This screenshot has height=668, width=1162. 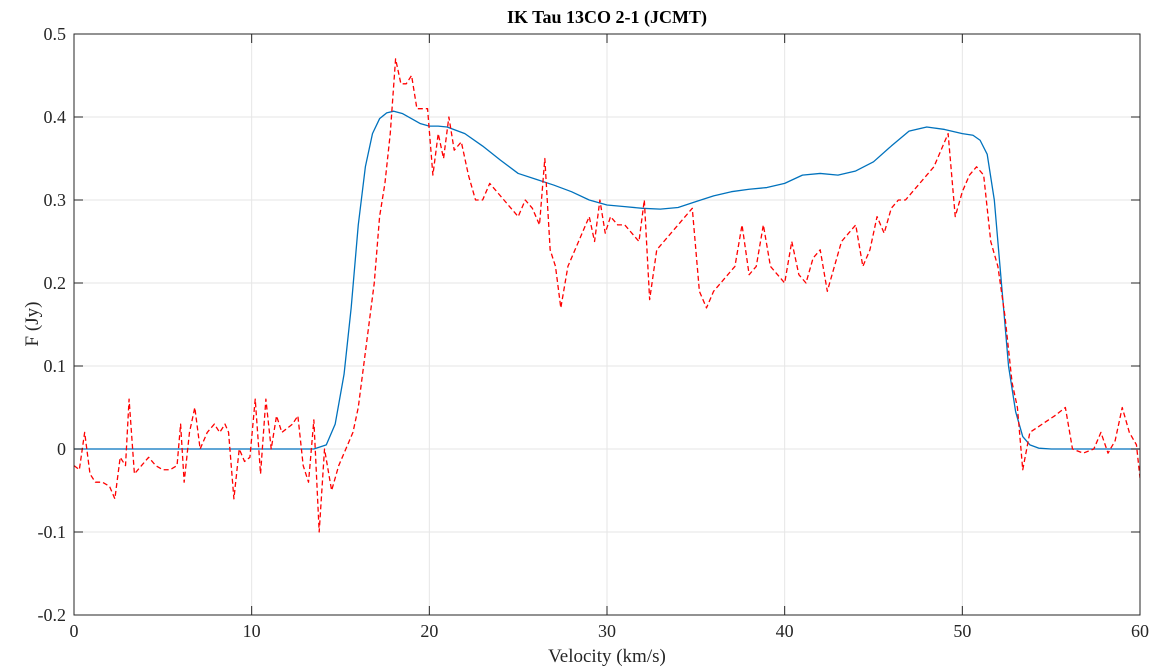 What do you see at coordinates (52, 615) in the screenshot?
I see `y-tick-label: -0.2` at bounding box center [52, 615].